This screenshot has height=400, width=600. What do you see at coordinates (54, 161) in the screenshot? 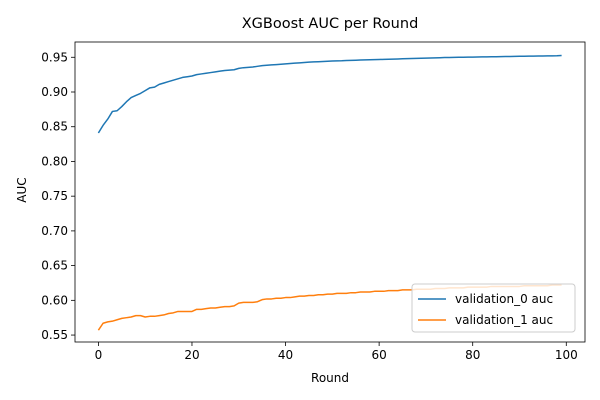
I see `y-tick-label: 0.80` at bounding box center [54, 161].